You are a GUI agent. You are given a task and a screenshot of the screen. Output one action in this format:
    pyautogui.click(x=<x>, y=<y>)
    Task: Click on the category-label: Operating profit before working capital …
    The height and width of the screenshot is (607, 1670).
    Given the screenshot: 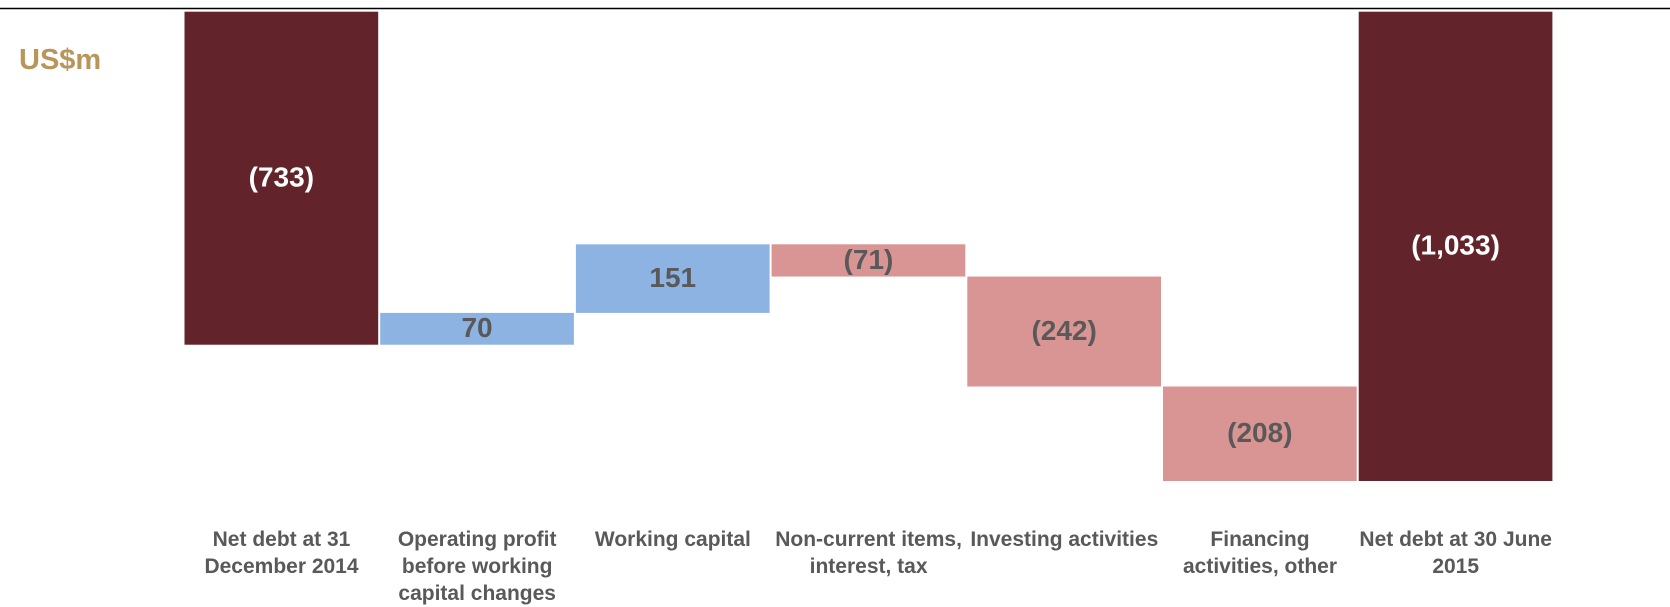 What is the action you would take?
    pyautogui.click(x=477, y=566)
    